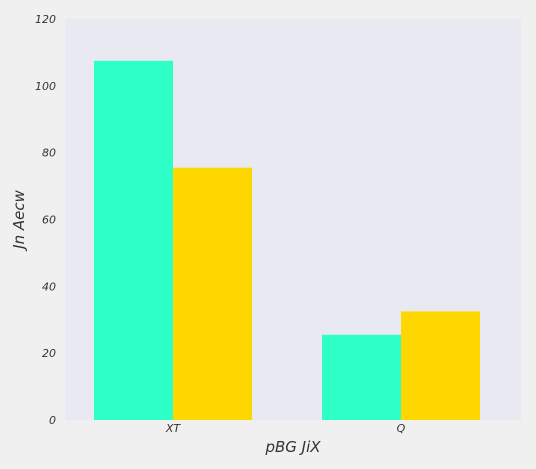  I want to click on x-tick-label: Q, so click(401, 428).